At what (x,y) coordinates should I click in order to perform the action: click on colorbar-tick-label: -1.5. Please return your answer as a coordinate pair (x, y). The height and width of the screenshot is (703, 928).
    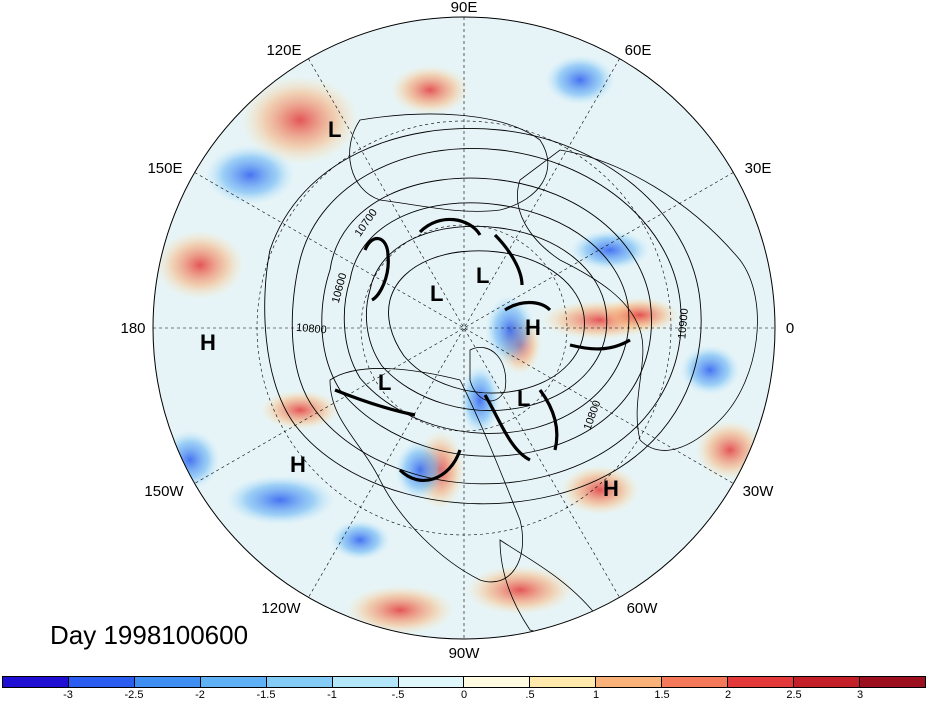
    Looking at the image, I should click on (266, 695).